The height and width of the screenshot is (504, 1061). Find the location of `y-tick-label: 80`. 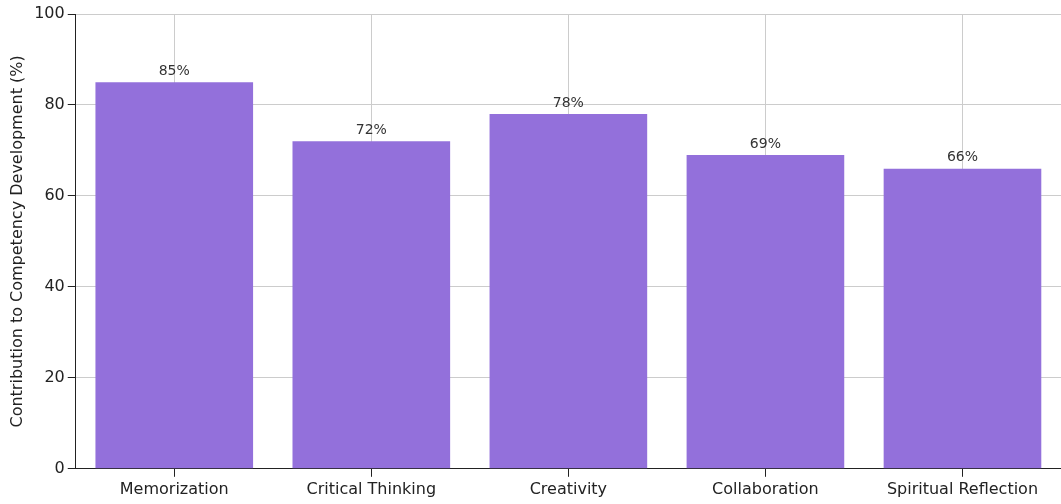

y-tick-label: 80 is located at coordinates (54, 104).